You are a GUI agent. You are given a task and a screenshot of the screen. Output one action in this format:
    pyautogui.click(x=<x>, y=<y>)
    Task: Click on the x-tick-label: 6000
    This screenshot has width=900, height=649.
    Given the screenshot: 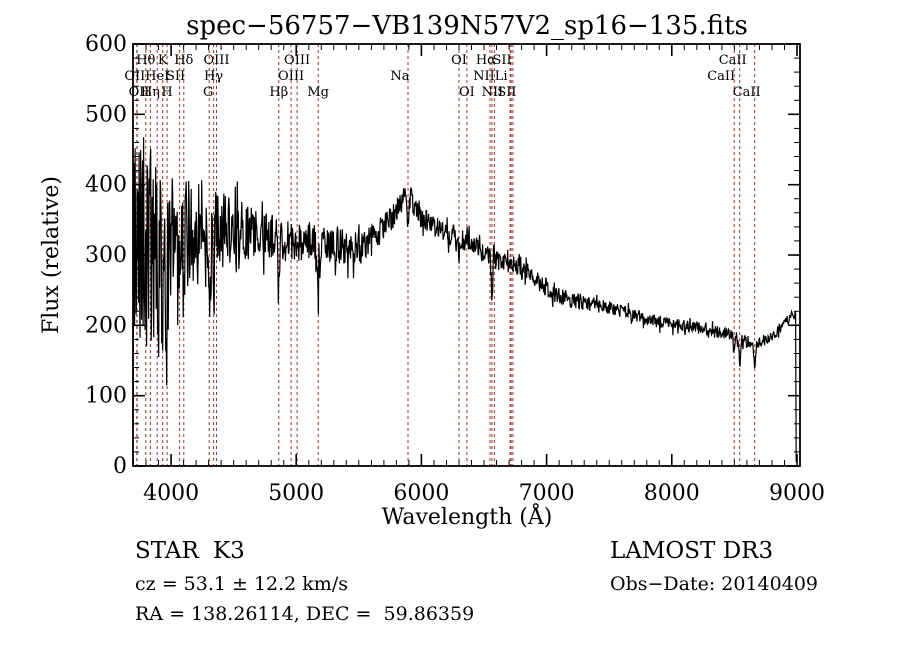 What is the action you would take?
    pyautogui.click(x=421, y=493)
    